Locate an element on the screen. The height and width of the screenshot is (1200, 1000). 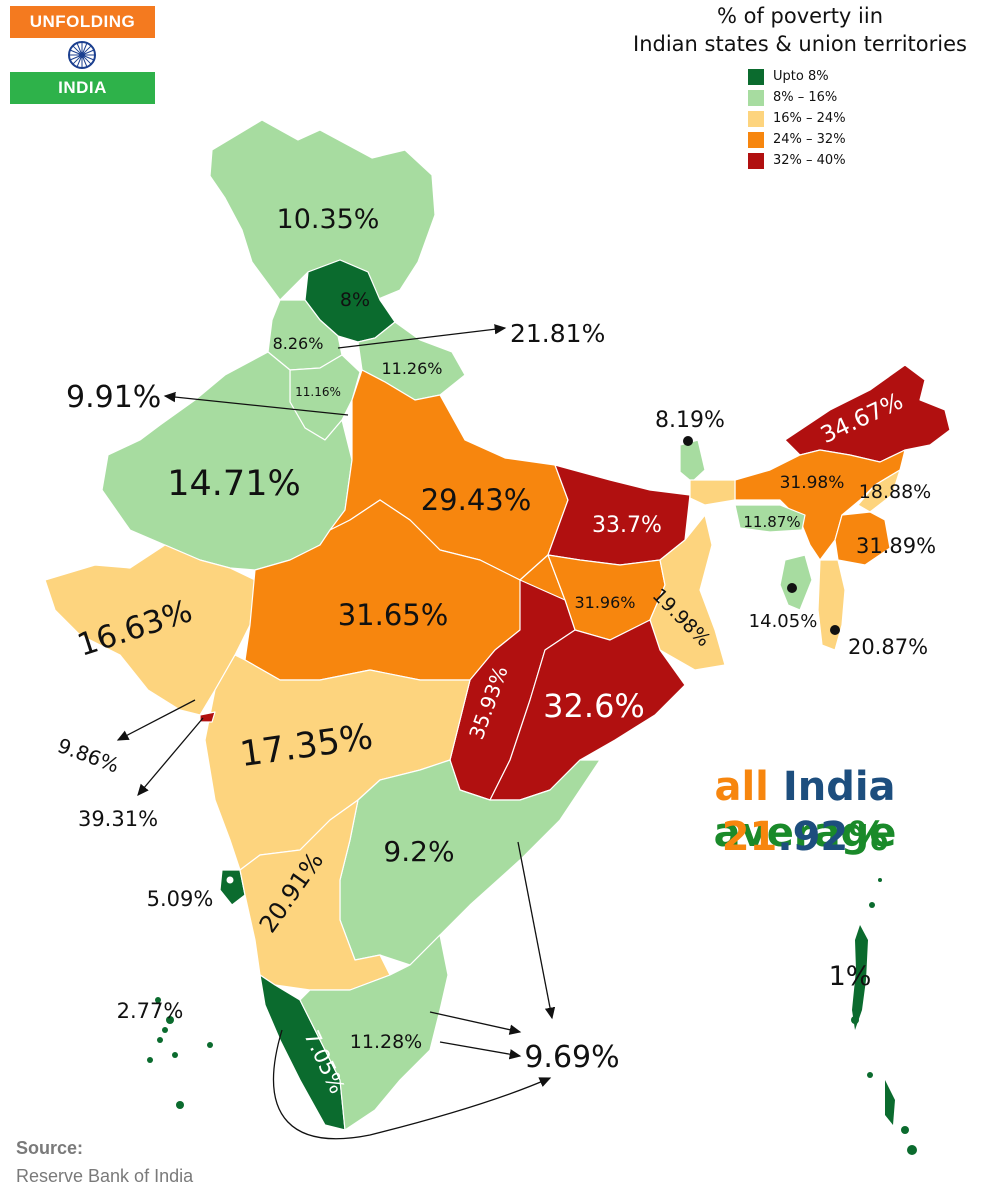
avg-value-part1: 21 is located at coordinates (749, 837).